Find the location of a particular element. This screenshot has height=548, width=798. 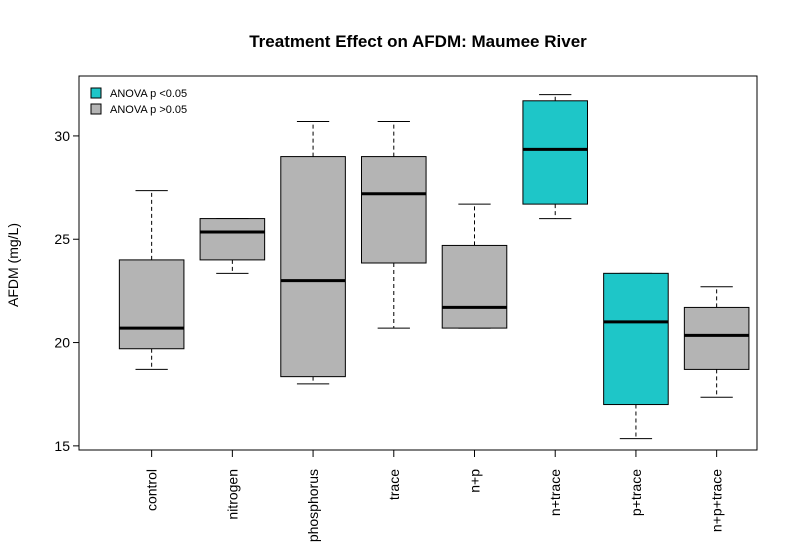

y-tick-label: 30 is located at coordinates (62, 136).